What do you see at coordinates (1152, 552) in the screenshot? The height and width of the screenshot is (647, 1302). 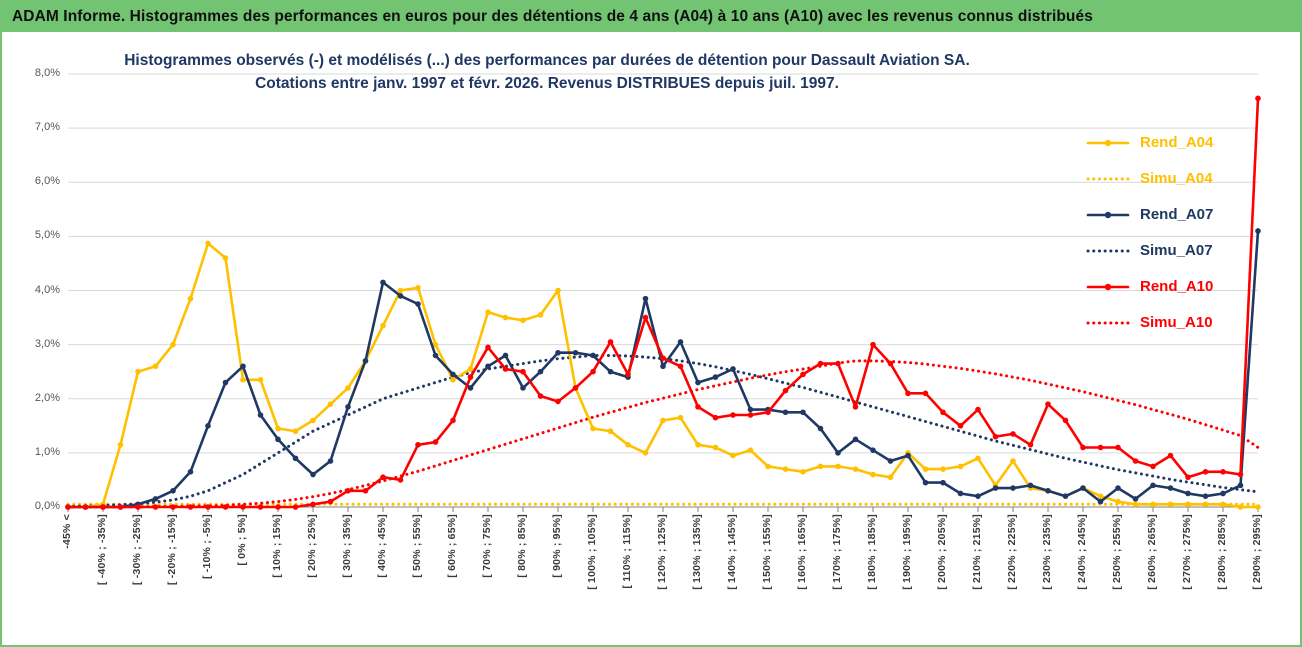 I see `x-axis-label: [ 260% ; 265%]` at bounding box center [1152, 552].